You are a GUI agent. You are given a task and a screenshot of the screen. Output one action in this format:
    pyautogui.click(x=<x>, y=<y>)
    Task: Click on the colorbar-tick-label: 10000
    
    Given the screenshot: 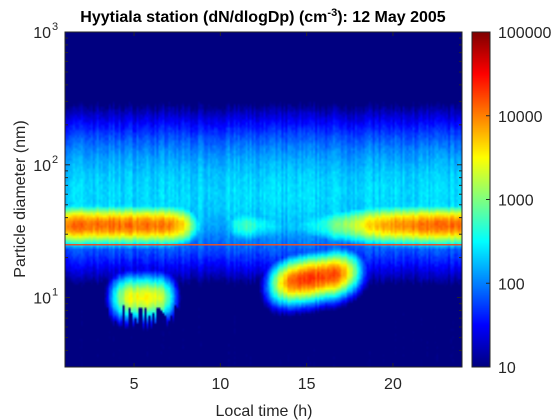 What is the action you would take?
    pyautogui.click(x=520, y=117)
    